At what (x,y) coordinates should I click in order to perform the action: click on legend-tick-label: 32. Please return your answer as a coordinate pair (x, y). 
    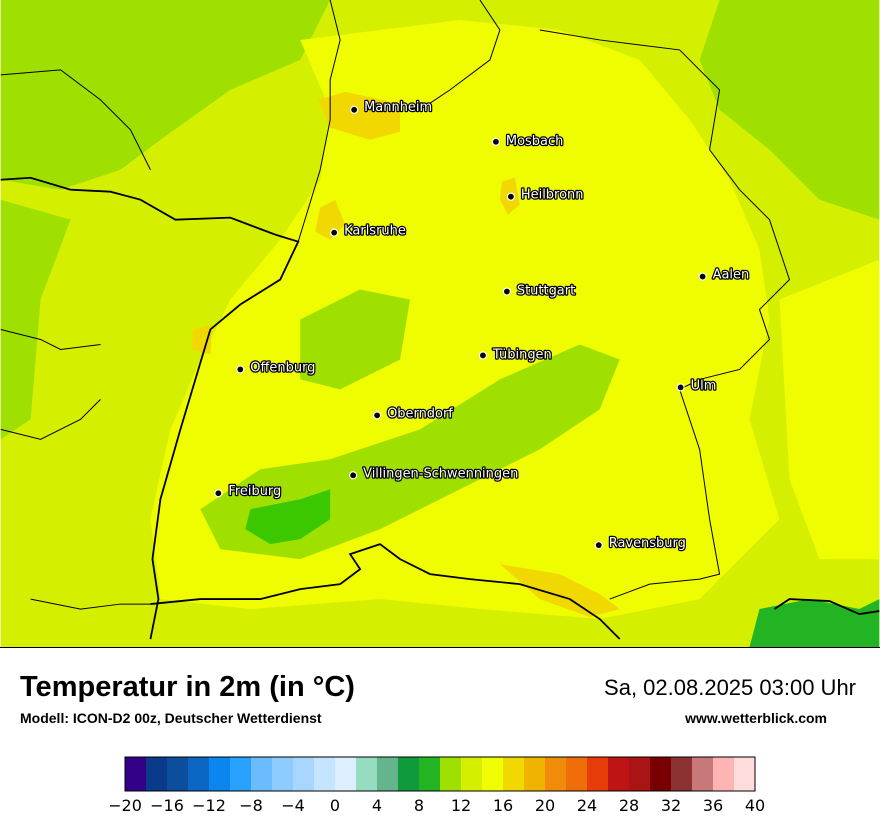
    Looking at the image, I should click on (671, 805).